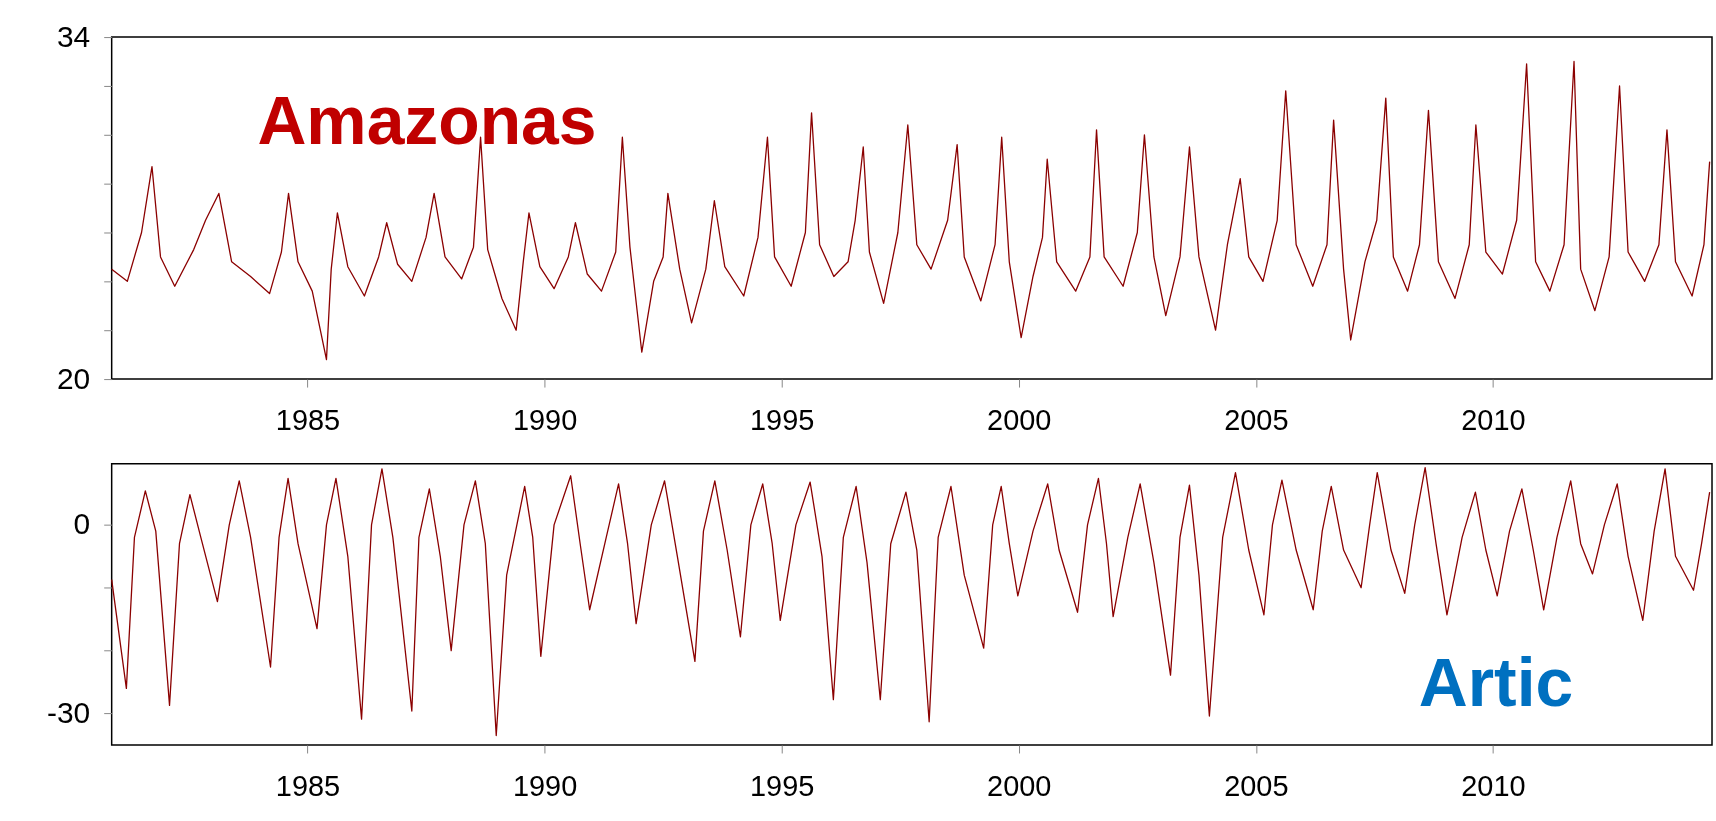 The image size is (1716, 821). What do you see at coordinates (1496, 682) in the screenshot?
I see `series-label: Artic` at bounding box center [1496, 682].